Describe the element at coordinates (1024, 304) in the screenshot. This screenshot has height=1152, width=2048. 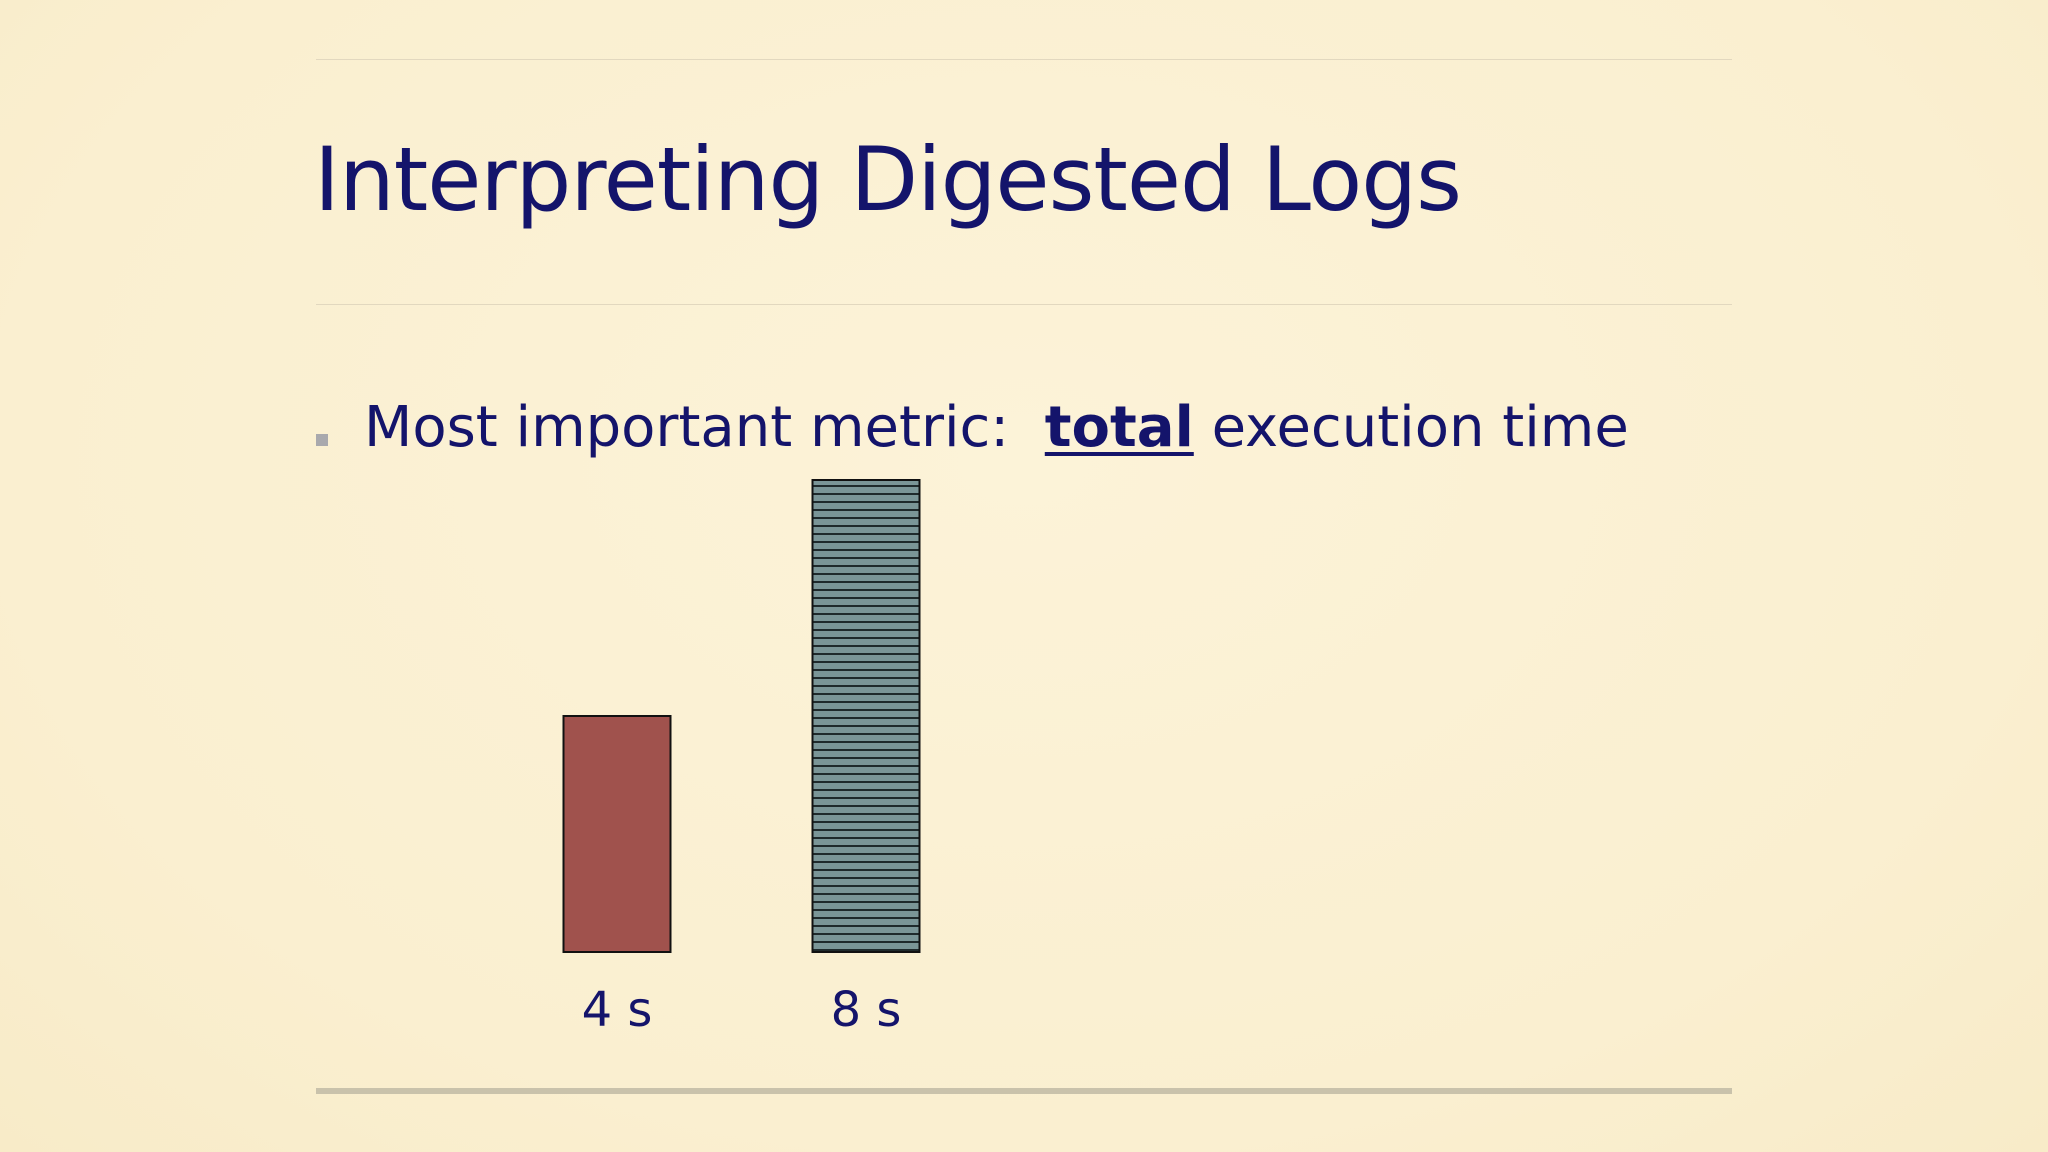
I see `title-divider` at that location.